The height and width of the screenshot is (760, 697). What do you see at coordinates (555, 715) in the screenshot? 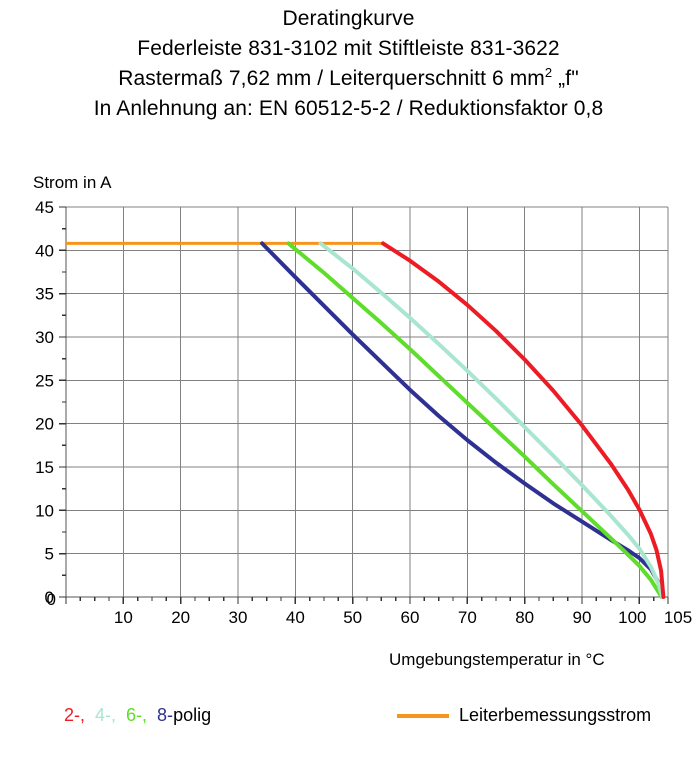
I see `legend-reference-label: Leiterbemessungsstrom` at bounding box center [555, 715].